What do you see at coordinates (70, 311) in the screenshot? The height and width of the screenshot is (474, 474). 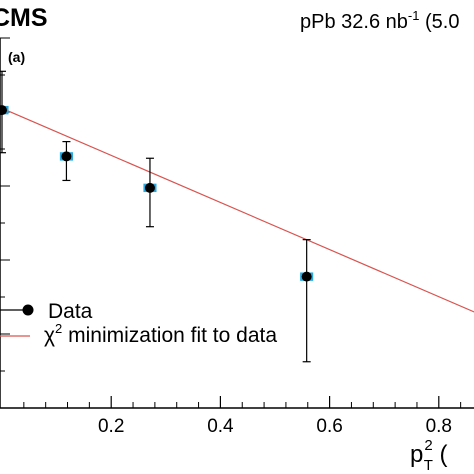 I see `legend-data-label: Data` at bounding box center [70, 311].